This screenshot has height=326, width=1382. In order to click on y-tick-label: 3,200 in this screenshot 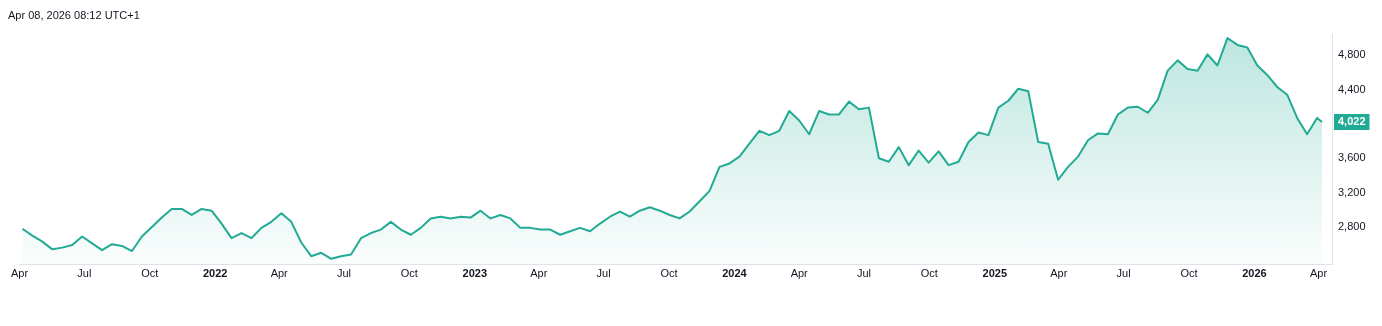, I will do `click(1352, 191)`.